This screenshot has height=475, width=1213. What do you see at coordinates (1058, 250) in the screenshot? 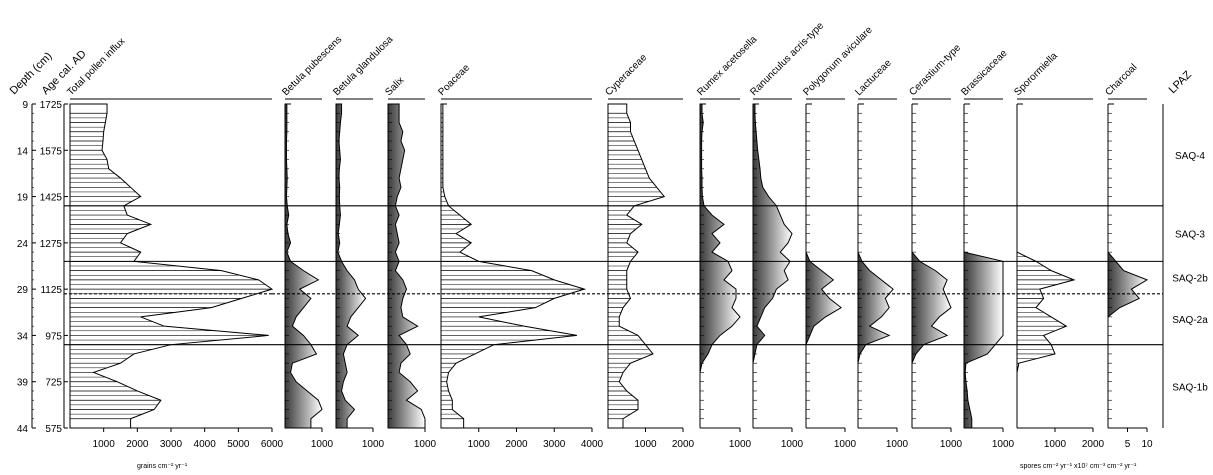
I see `panel-sporormiella: 1000 2000 Sporormiella` at bounding box center [1058, 250].